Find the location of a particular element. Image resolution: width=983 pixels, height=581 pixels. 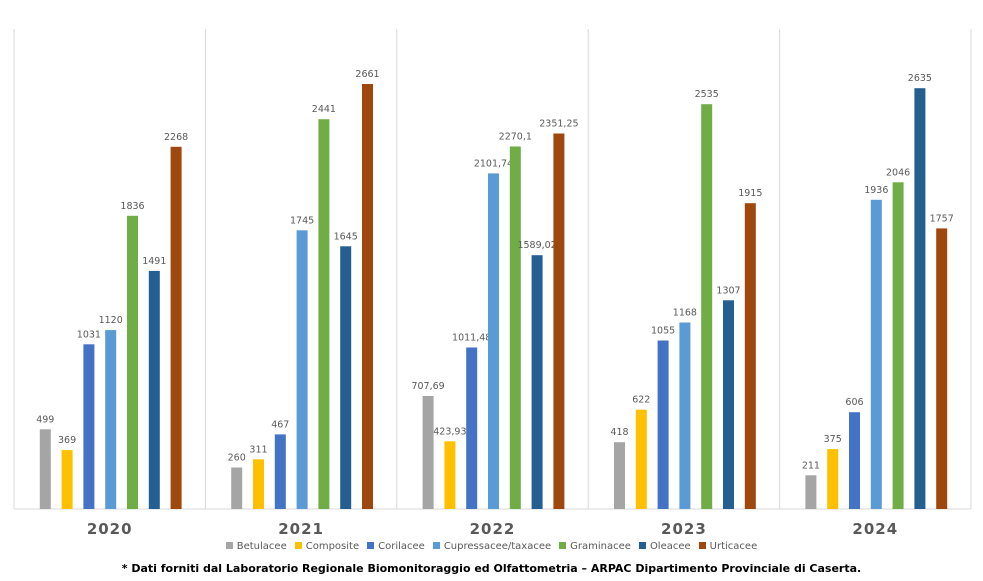

bar-graminacee-2024 is located at coordinates (898, 346).